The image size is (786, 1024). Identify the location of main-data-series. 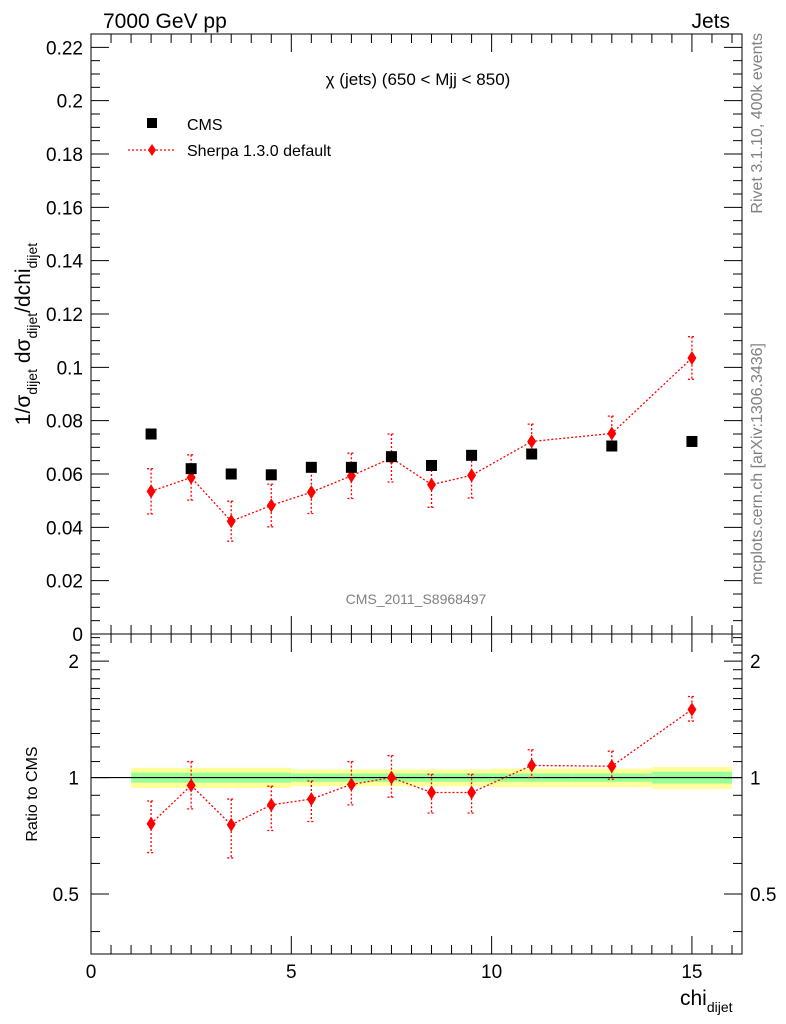
(421, 454).